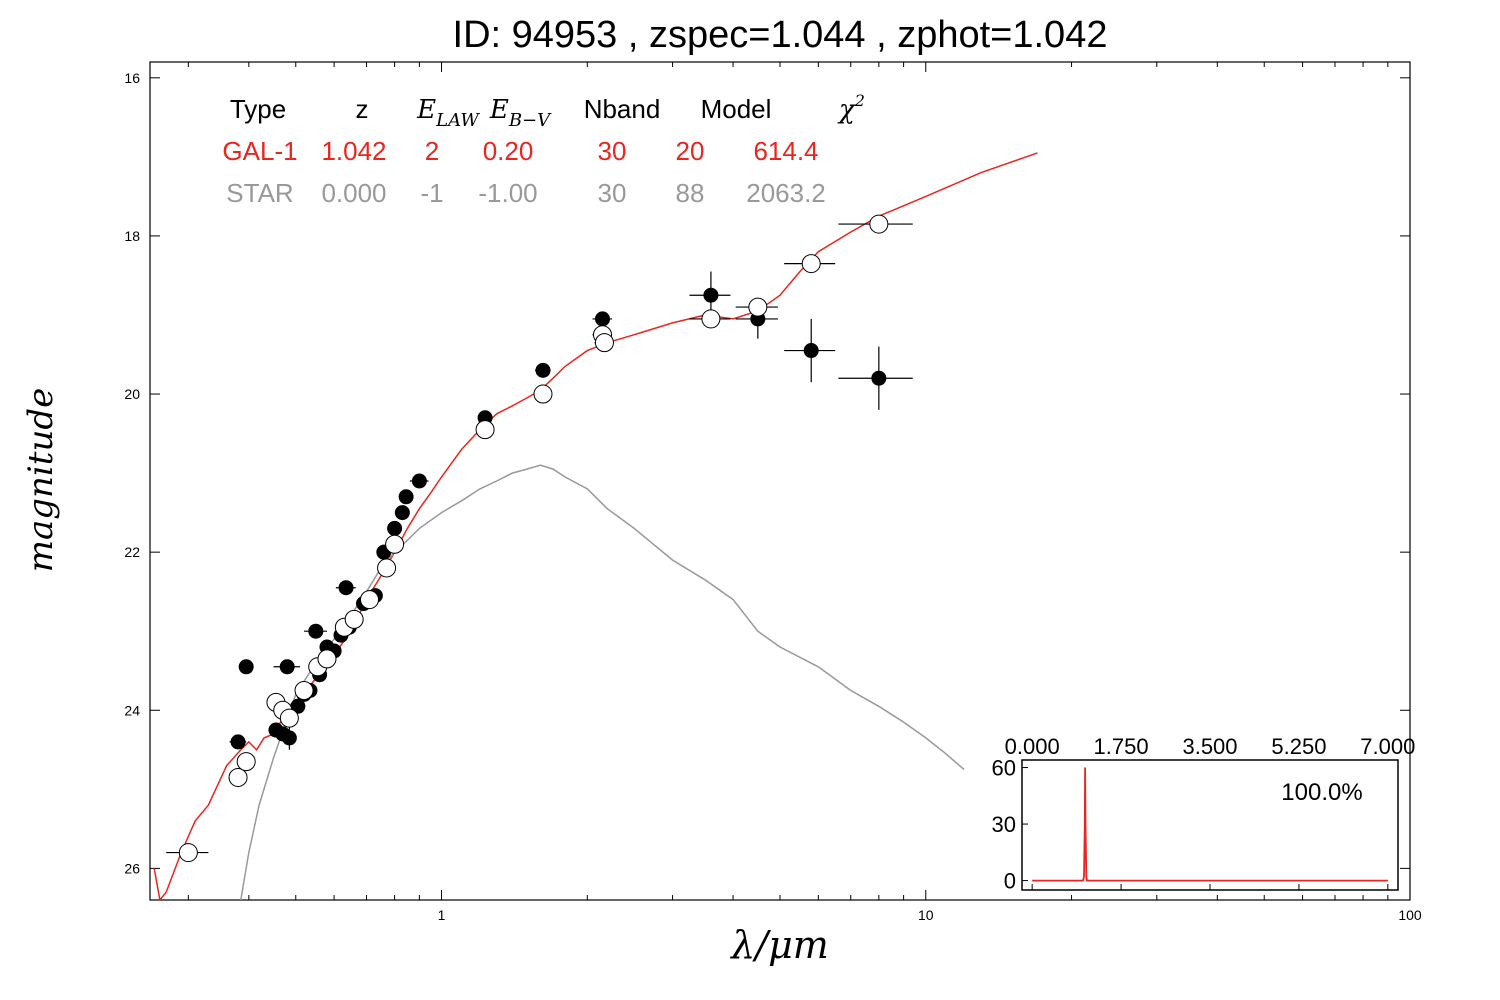 This screenshot has width=1500, height=1000. What do you see at coordinates (1121, 746) in the screenshot?
I see `inset-x-tick-label: 1.750` at bounding box center [1121, 746].